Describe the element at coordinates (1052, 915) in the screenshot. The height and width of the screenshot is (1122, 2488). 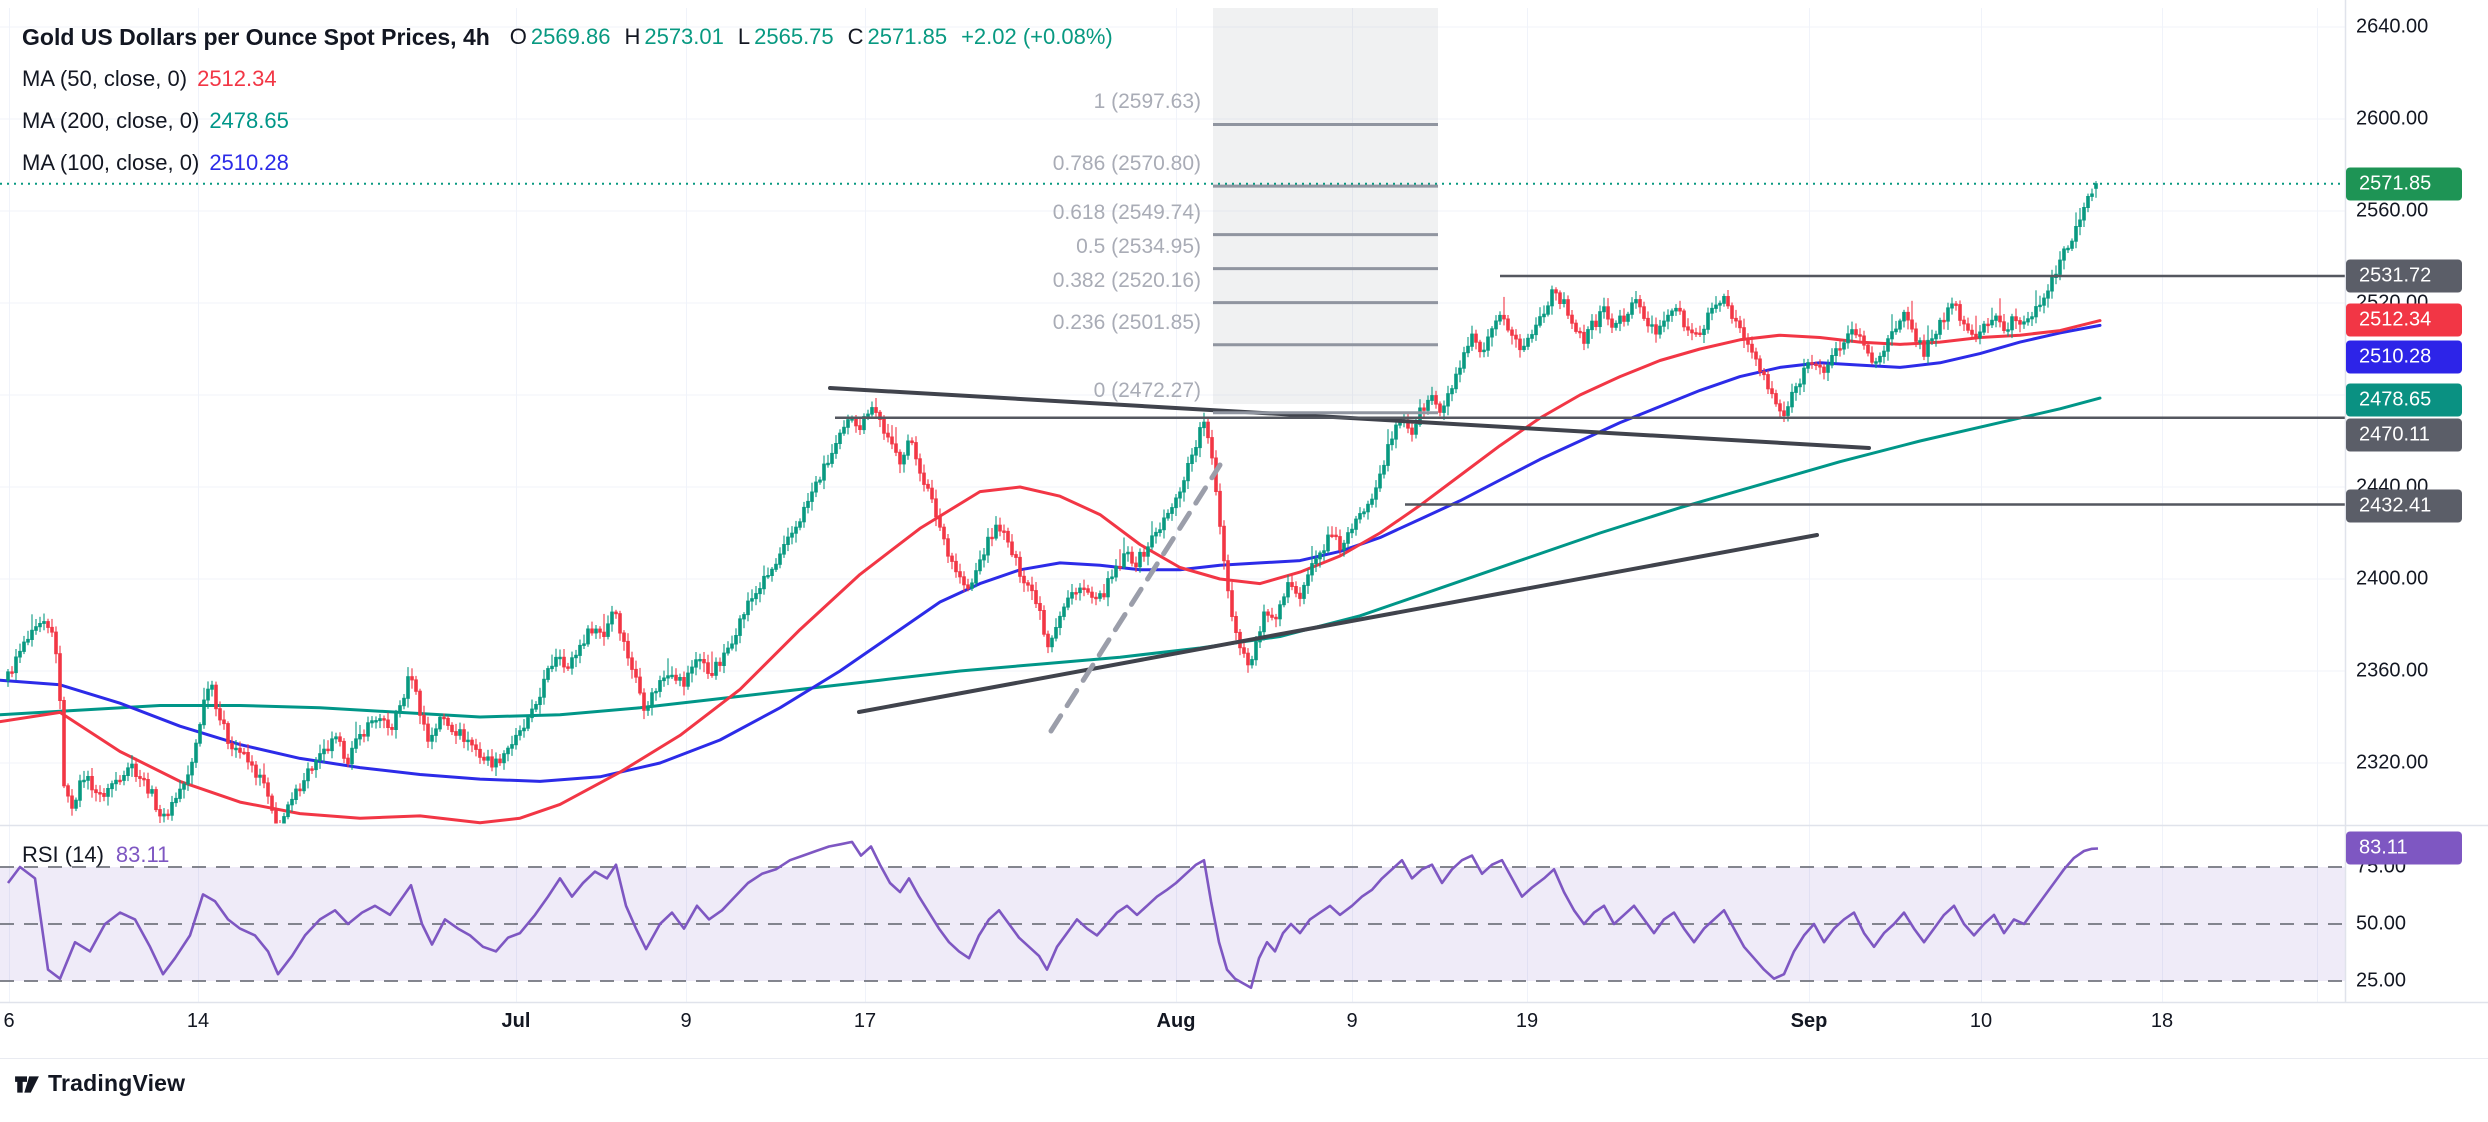
I see `rsi-line` at that location.